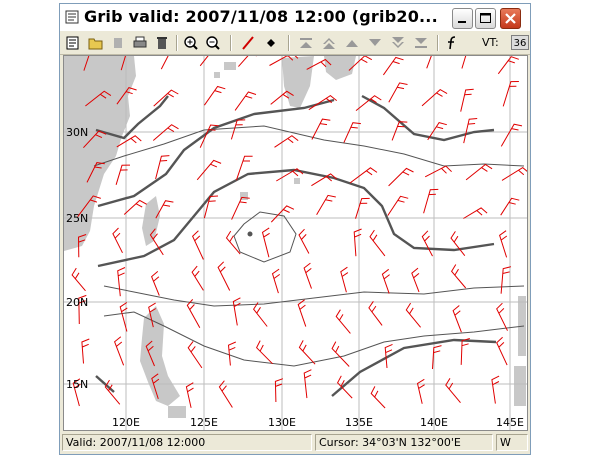  Describe the element at coordinates (375, 43) in the screenshot. I see `next-icon` at that location.